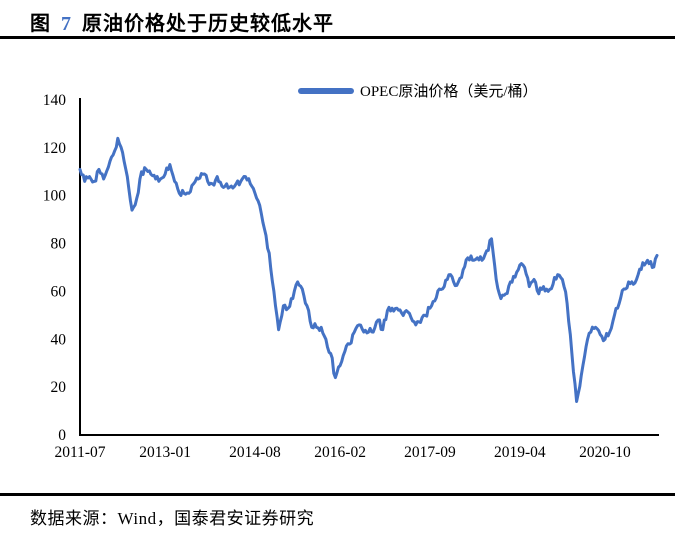 This screenshot has height=539, width=675. What do you see at coordinates (337, 37) in the screenshot?
I see `title-divider` at bounding box center [337, 37].